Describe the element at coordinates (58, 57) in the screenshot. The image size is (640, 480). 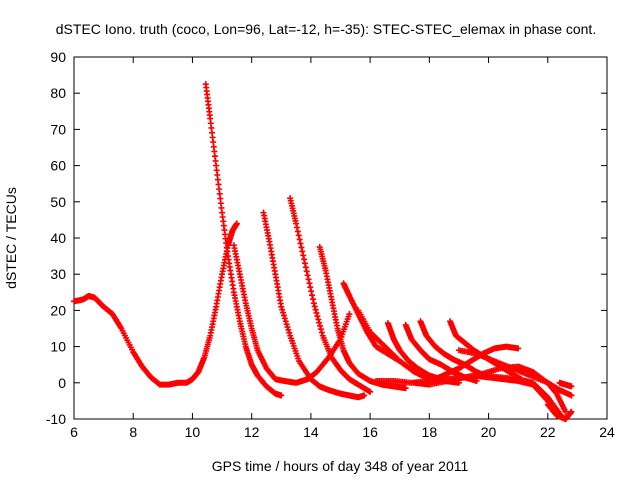
I see `y-tick-label: 90` at that location.